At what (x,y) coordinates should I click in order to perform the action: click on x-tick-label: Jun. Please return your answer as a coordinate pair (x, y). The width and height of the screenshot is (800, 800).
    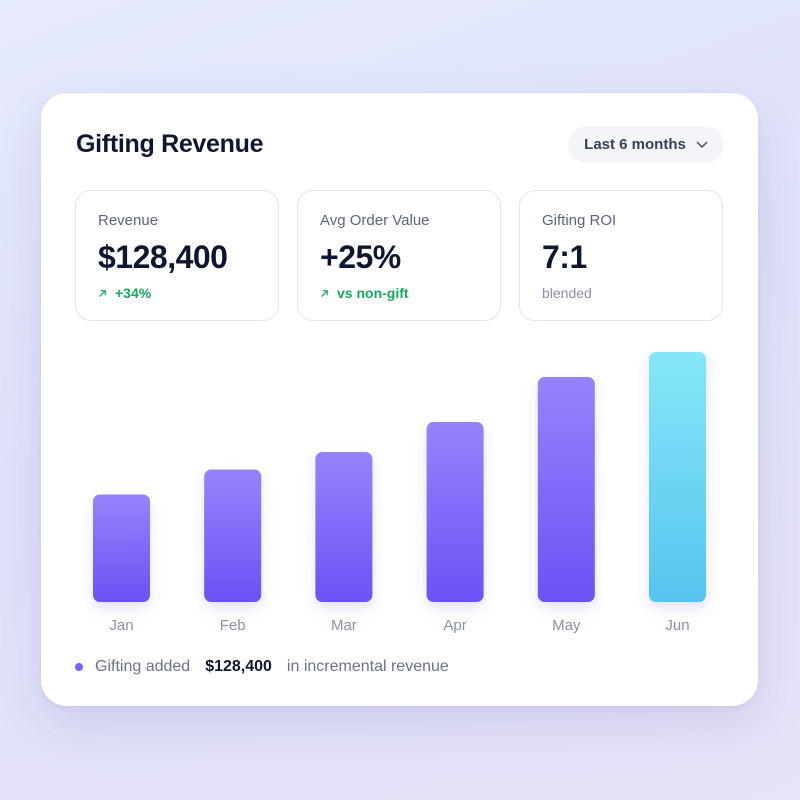
    Looking at the image, I should click on (677, 625).